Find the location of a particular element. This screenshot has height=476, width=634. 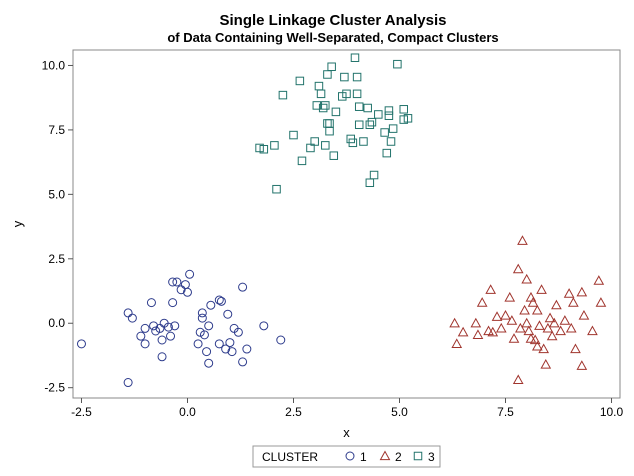

legend-label-1: 1 is located at coordinates (363, 457).